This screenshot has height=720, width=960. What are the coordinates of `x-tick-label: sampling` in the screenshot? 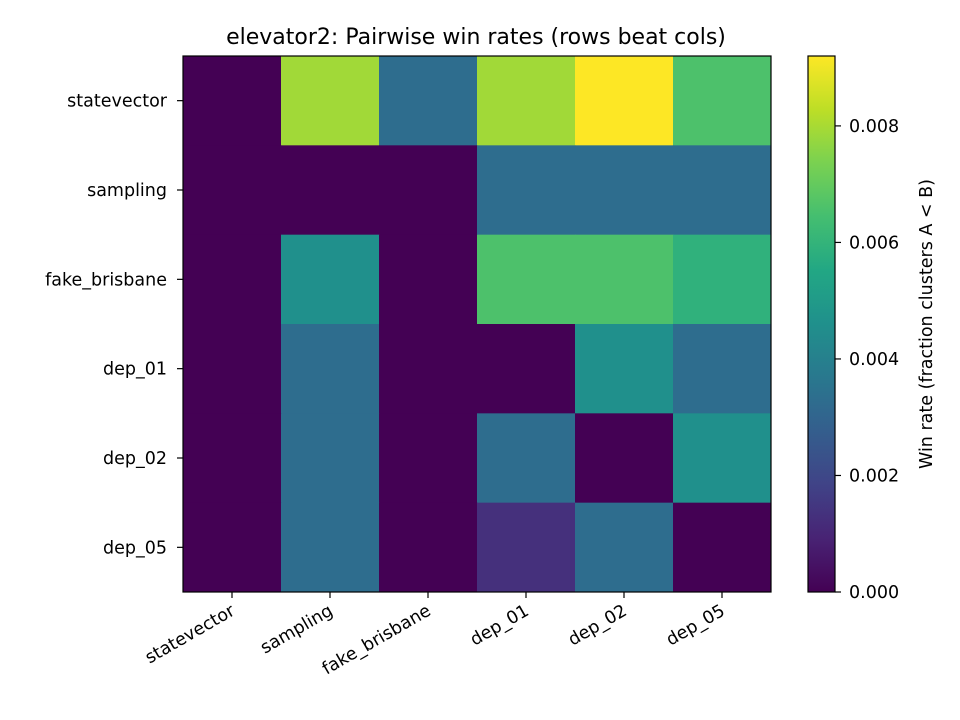 It's located at (296, 629).